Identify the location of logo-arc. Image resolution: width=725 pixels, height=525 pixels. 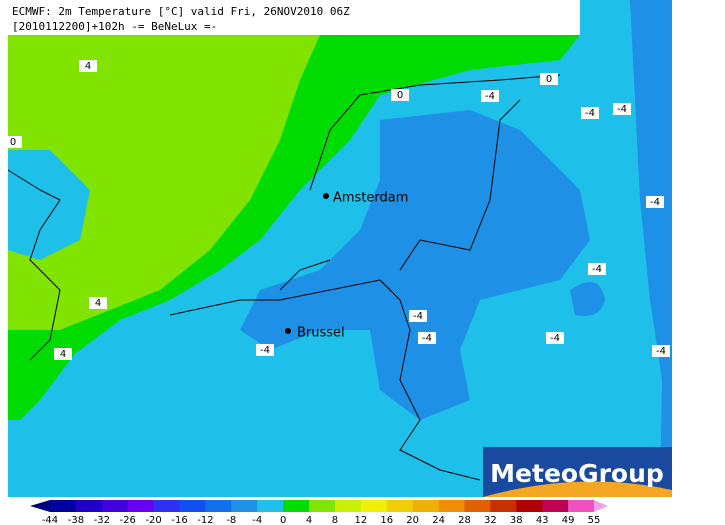
(577, 489).